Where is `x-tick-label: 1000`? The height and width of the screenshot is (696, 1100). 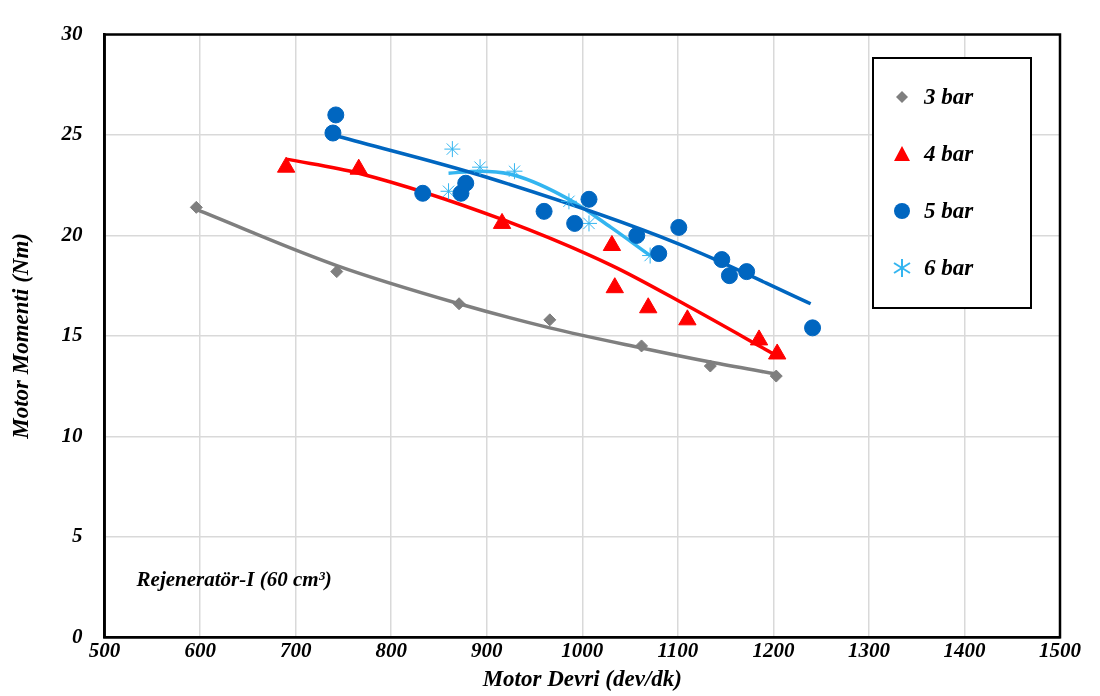 x-tick-label: 1000 is located at coordinates (582, 650).